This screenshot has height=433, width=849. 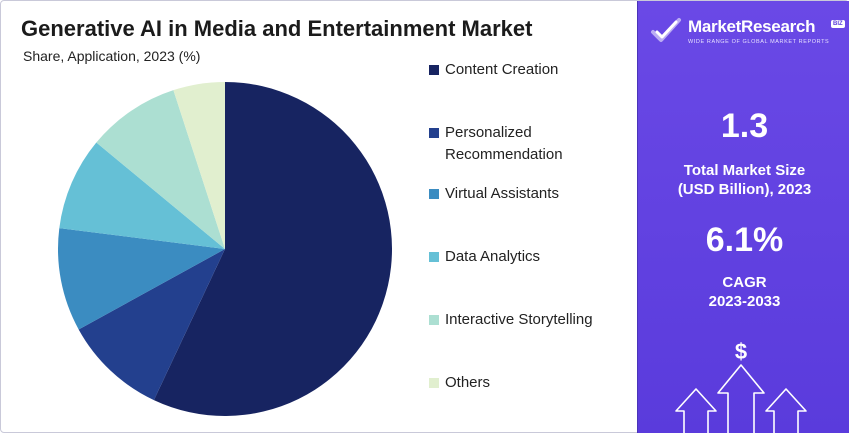 I want to click on pie-slice-others, so click(x=199, y=165).